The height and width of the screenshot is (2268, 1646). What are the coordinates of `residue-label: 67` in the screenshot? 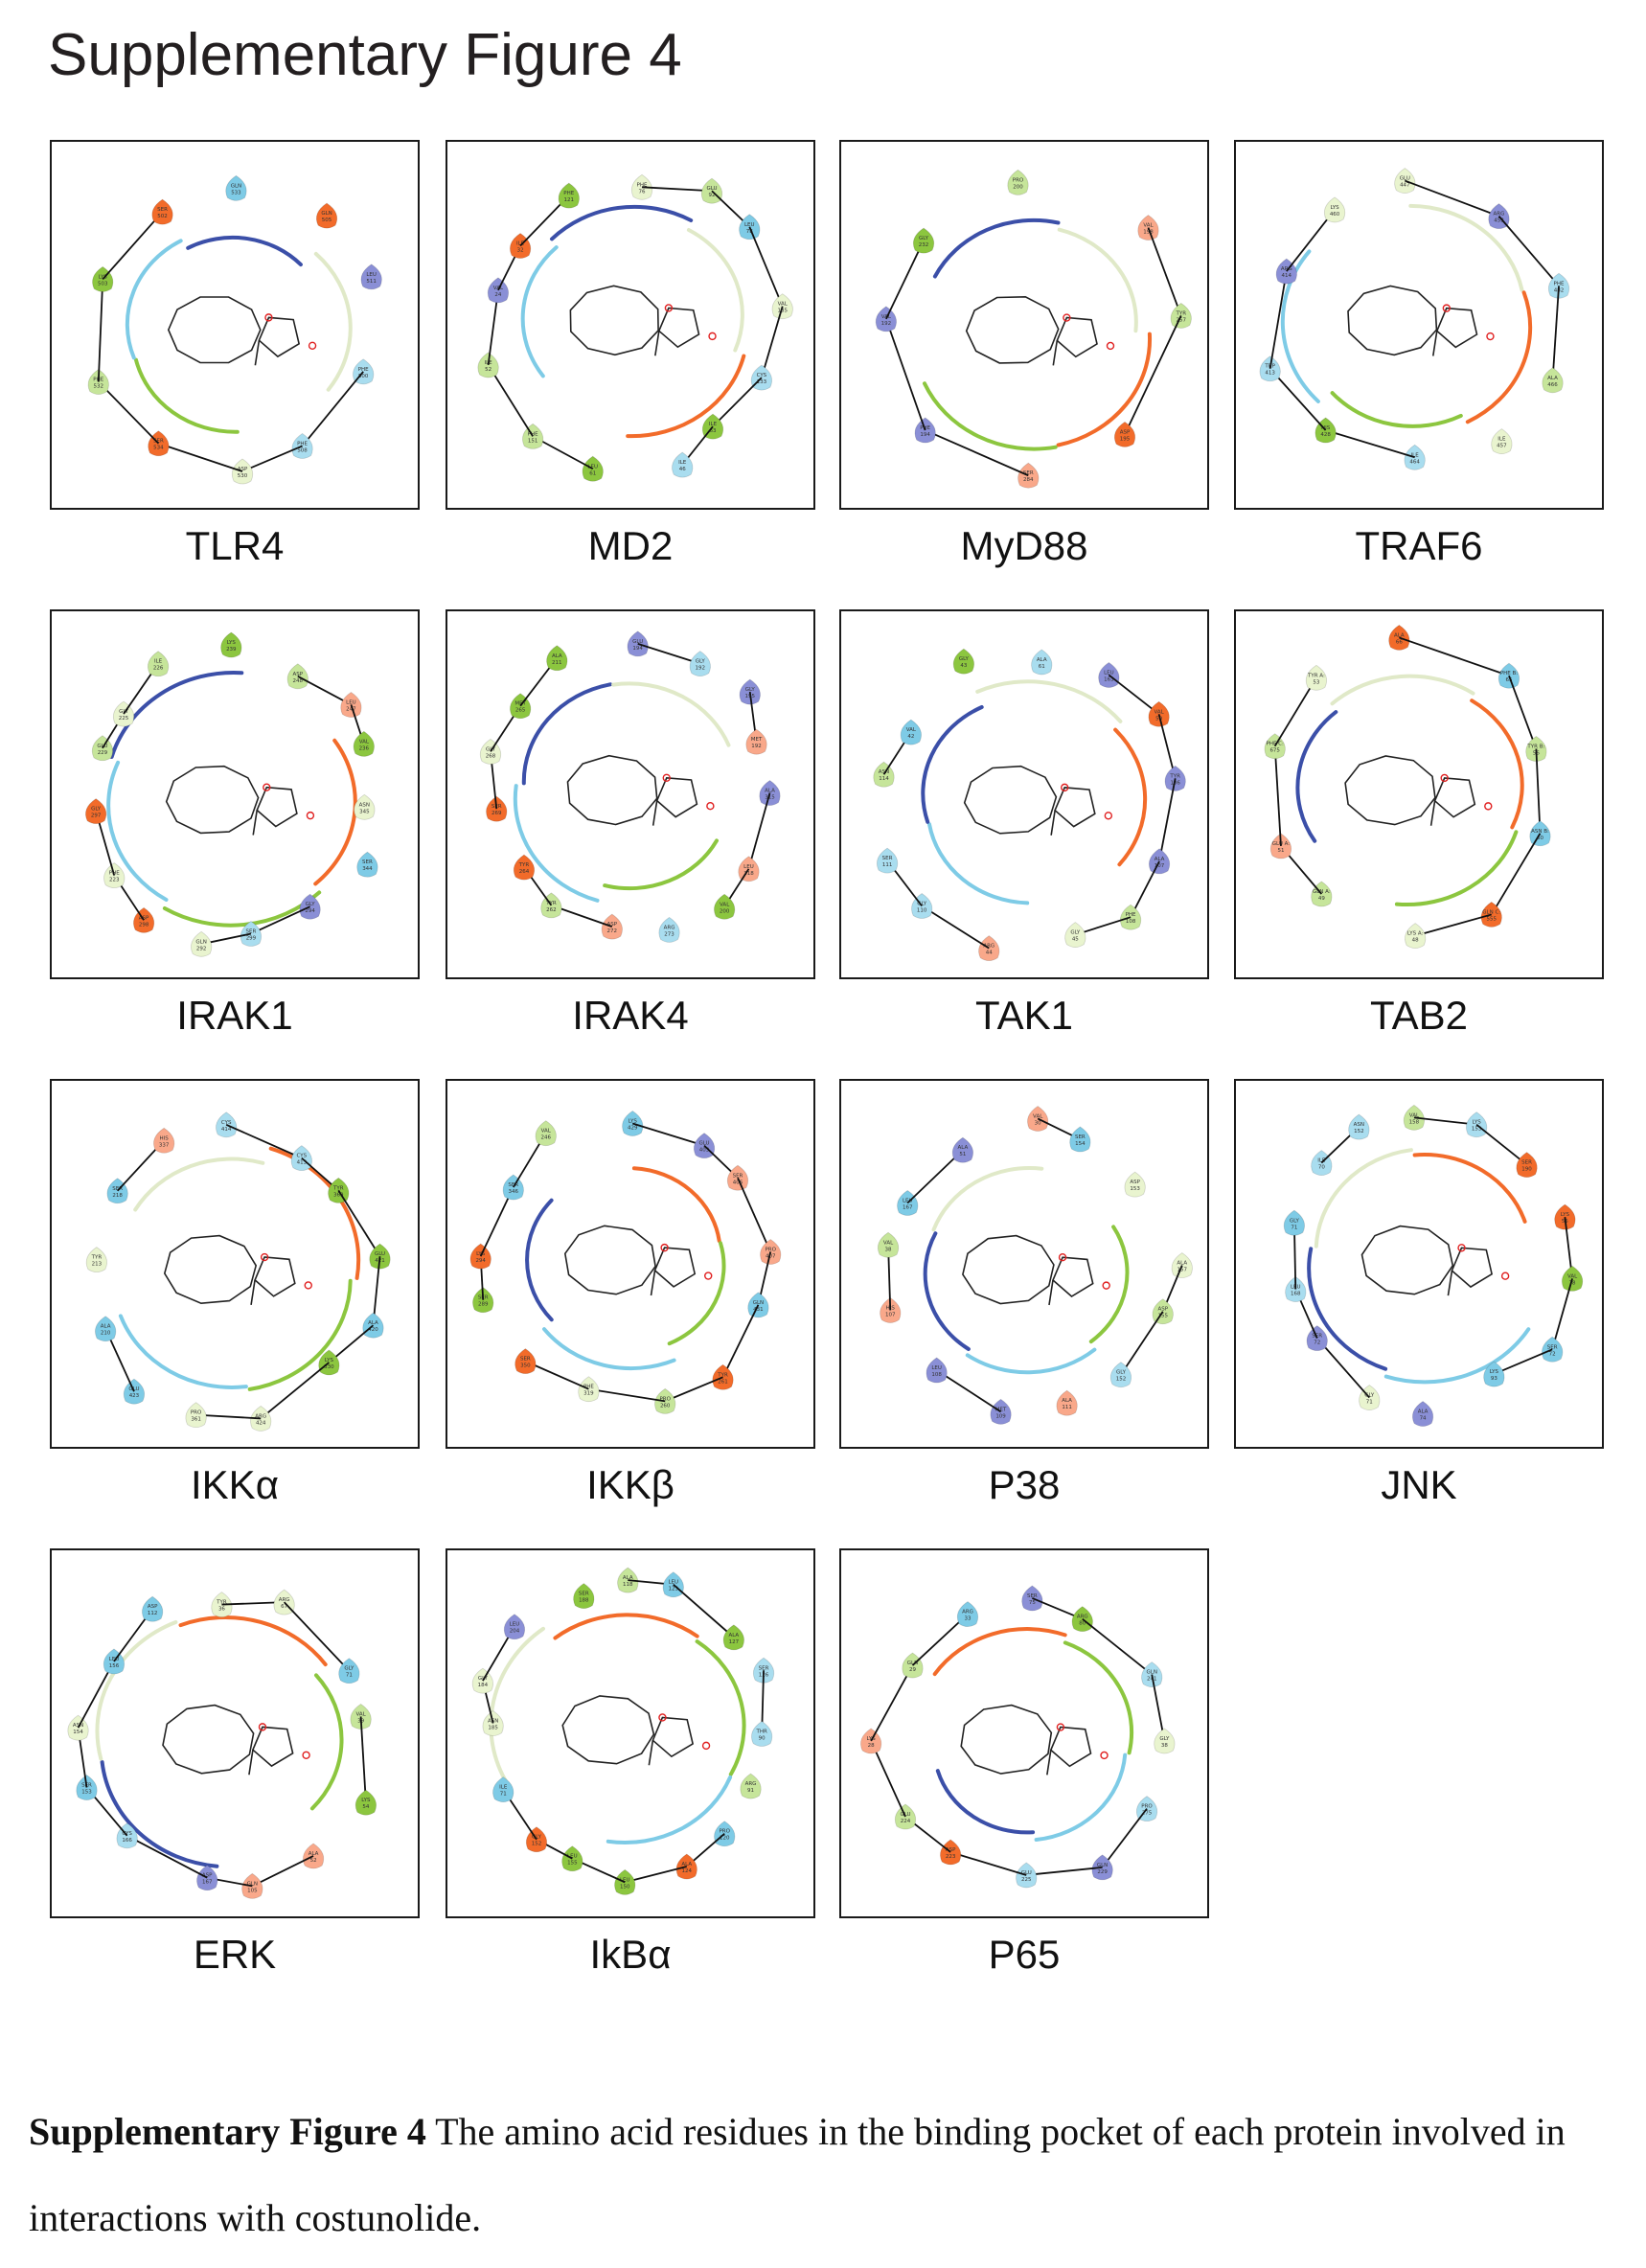 It's located at (284, 1607).